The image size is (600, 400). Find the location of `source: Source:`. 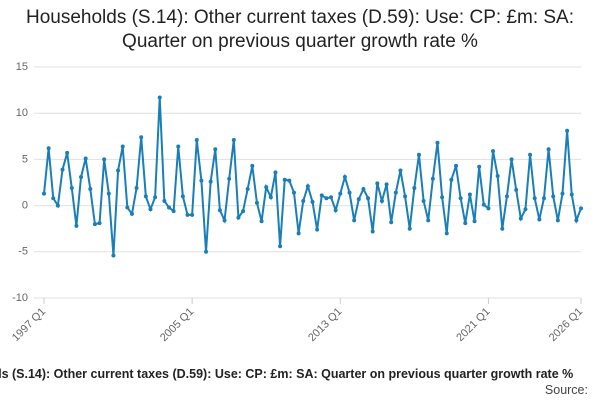

source: Source: is located at coordinates (566, 390).